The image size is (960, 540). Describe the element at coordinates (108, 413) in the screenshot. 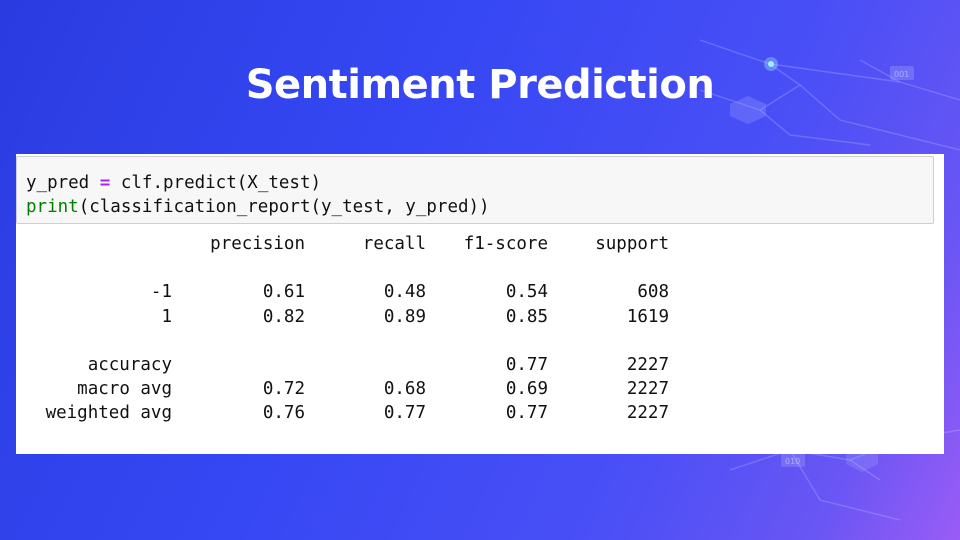

I see `row-label: weighted avg` at that location.